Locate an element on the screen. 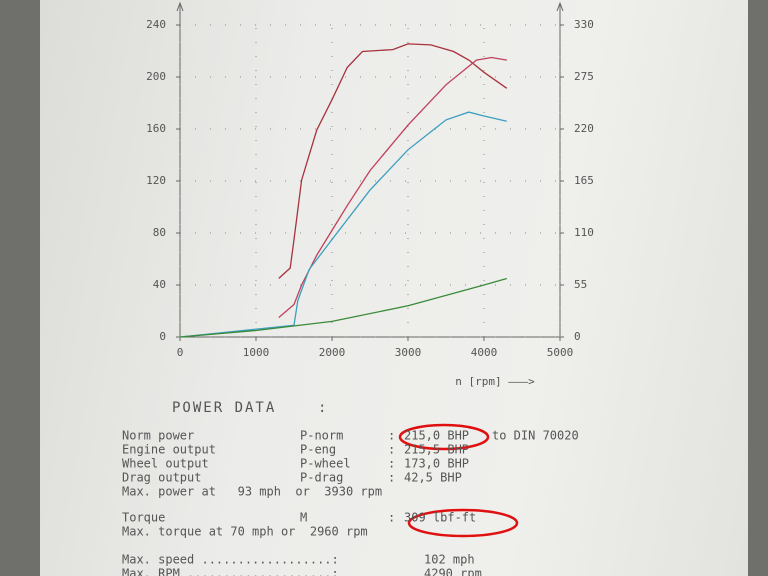  y-tick-label: 240 is located at coordinates (156, 24).